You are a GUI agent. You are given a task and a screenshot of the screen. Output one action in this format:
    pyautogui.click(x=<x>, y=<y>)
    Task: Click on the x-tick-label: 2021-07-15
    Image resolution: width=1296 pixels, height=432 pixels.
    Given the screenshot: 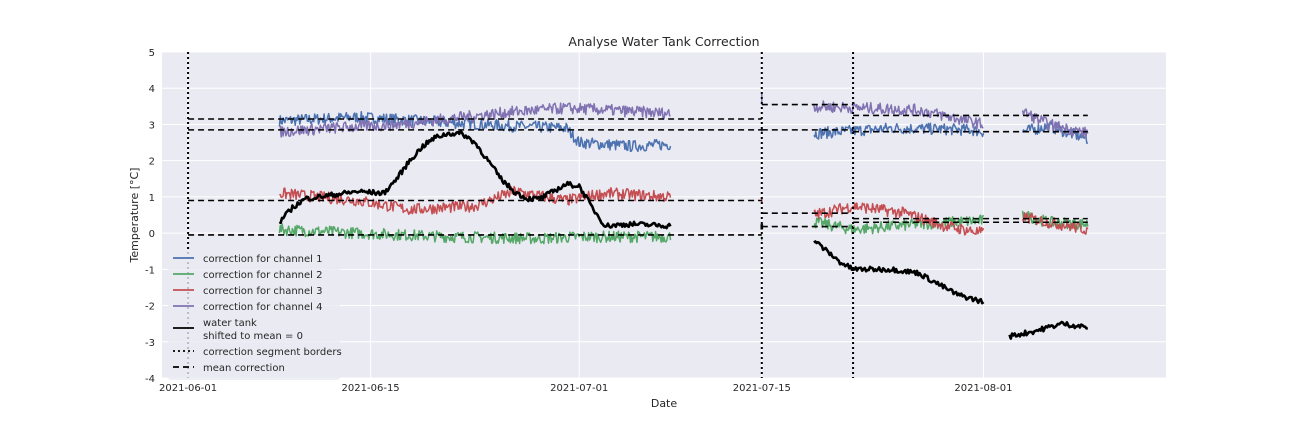 What is the action you would take?
    pyautogui.click(x=762, y=388)
    